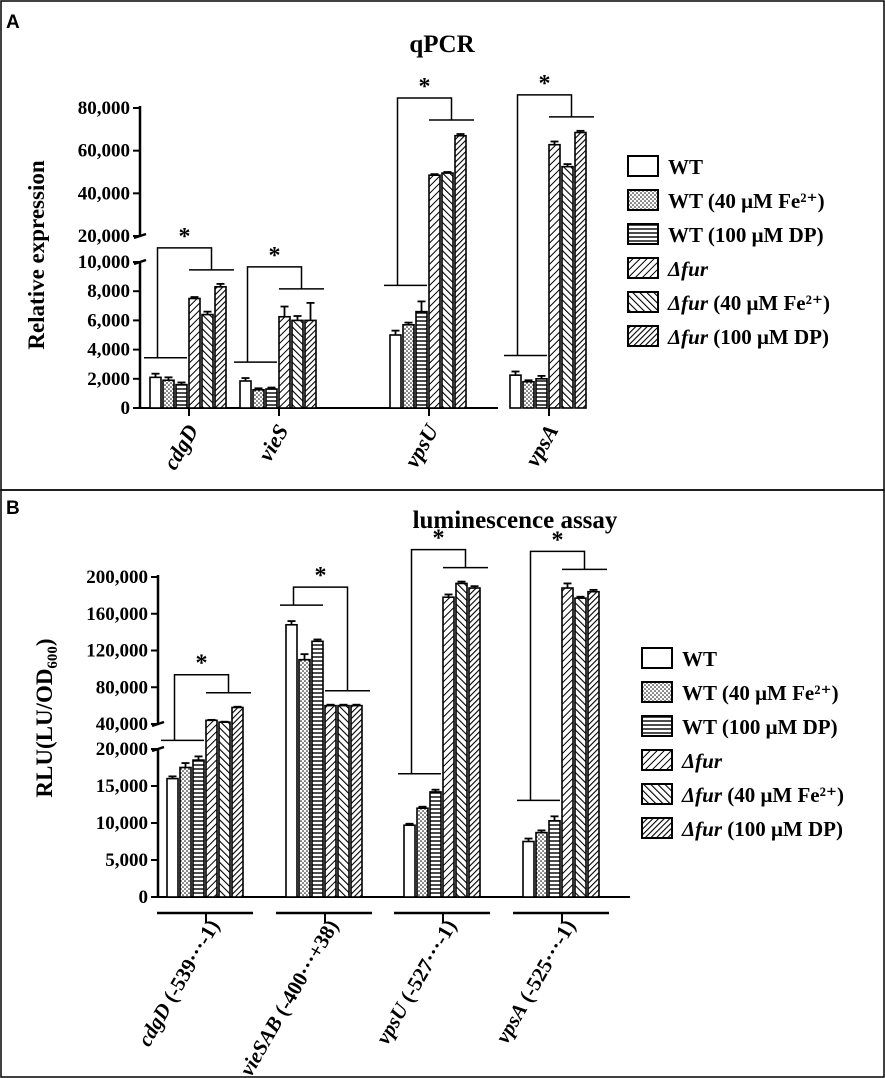  Describe the element at coordinates (442, 44) in the screenshot. I see `panel-a-title: qPCR` at that location.